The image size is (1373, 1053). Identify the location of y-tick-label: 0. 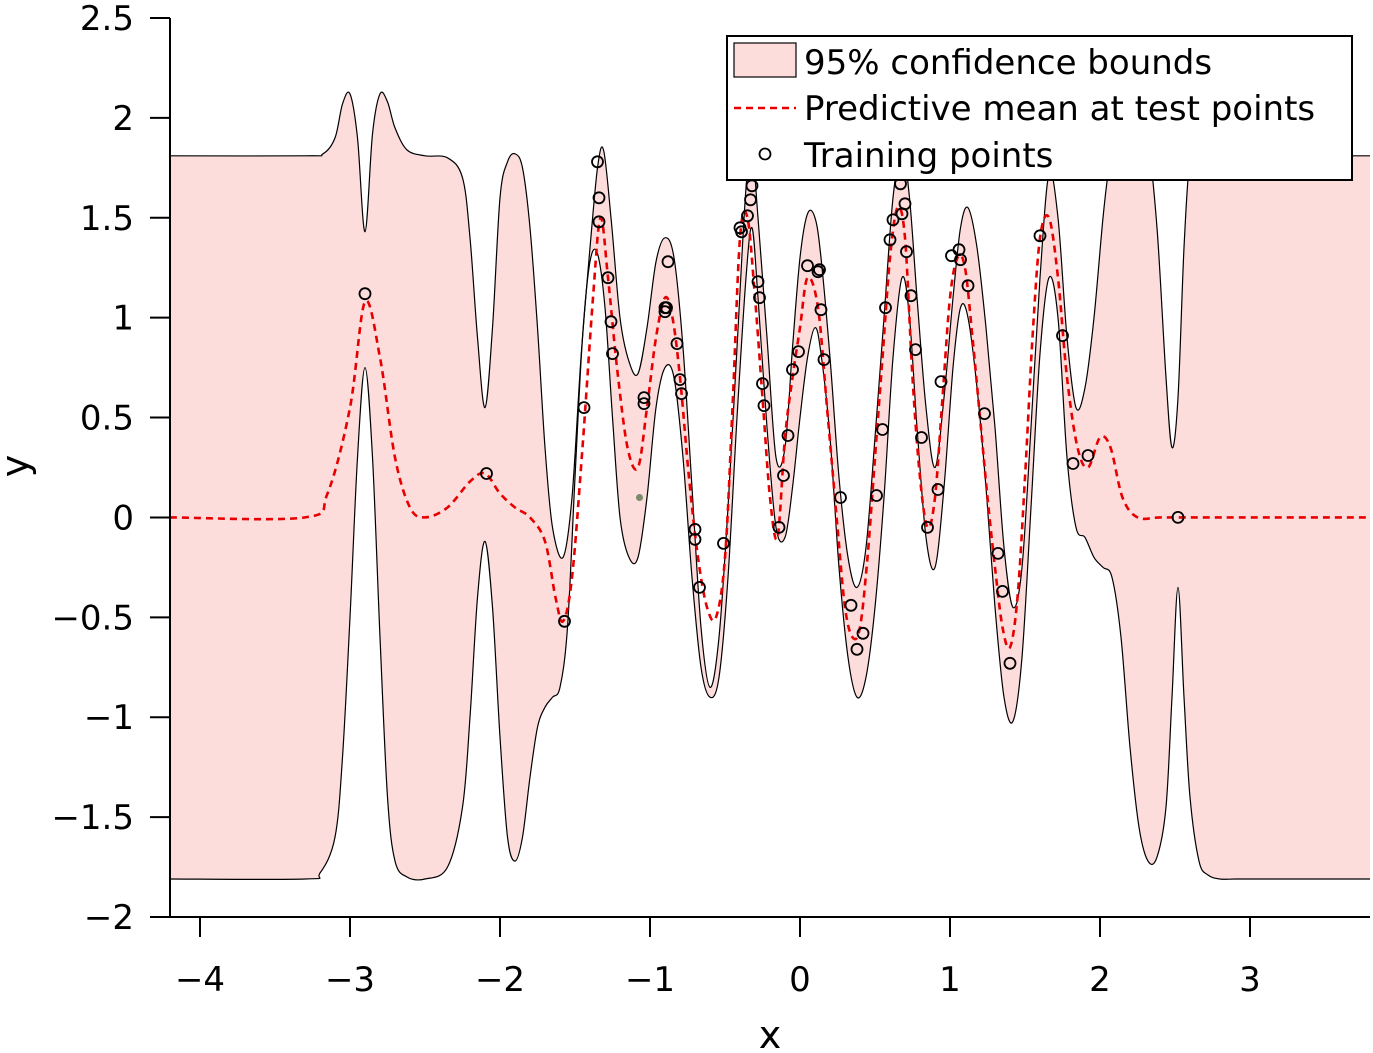
(123, 518).